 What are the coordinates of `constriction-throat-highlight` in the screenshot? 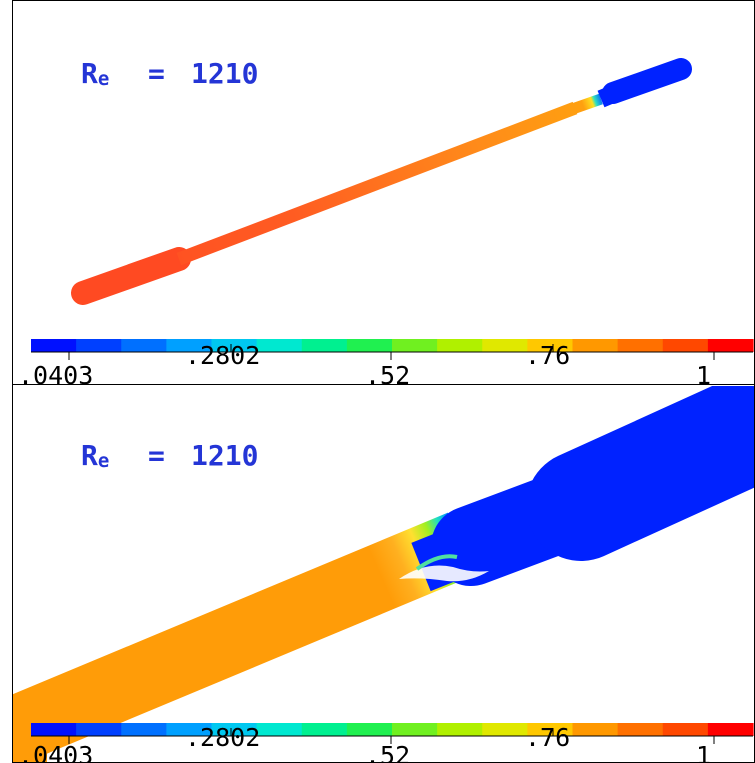 It's located at (444, 573).